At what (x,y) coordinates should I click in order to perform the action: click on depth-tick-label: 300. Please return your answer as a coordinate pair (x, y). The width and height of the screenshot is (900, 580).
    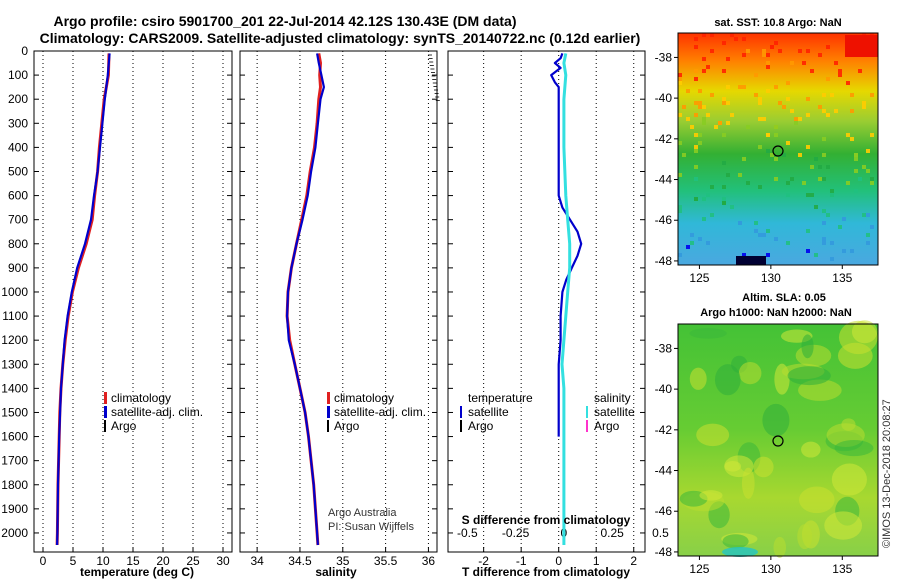
    Looking at the image, I should click on (18, 123).